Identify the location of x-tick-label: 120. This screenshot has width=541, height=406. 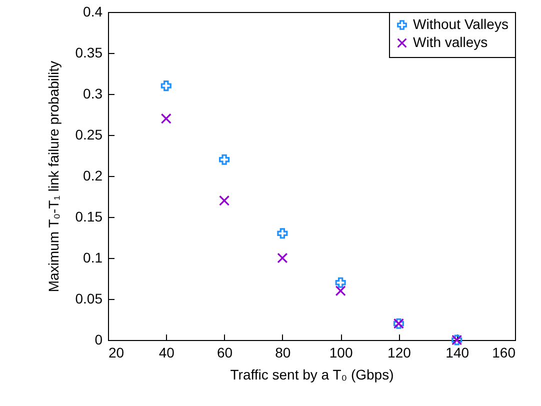
(400, 352).